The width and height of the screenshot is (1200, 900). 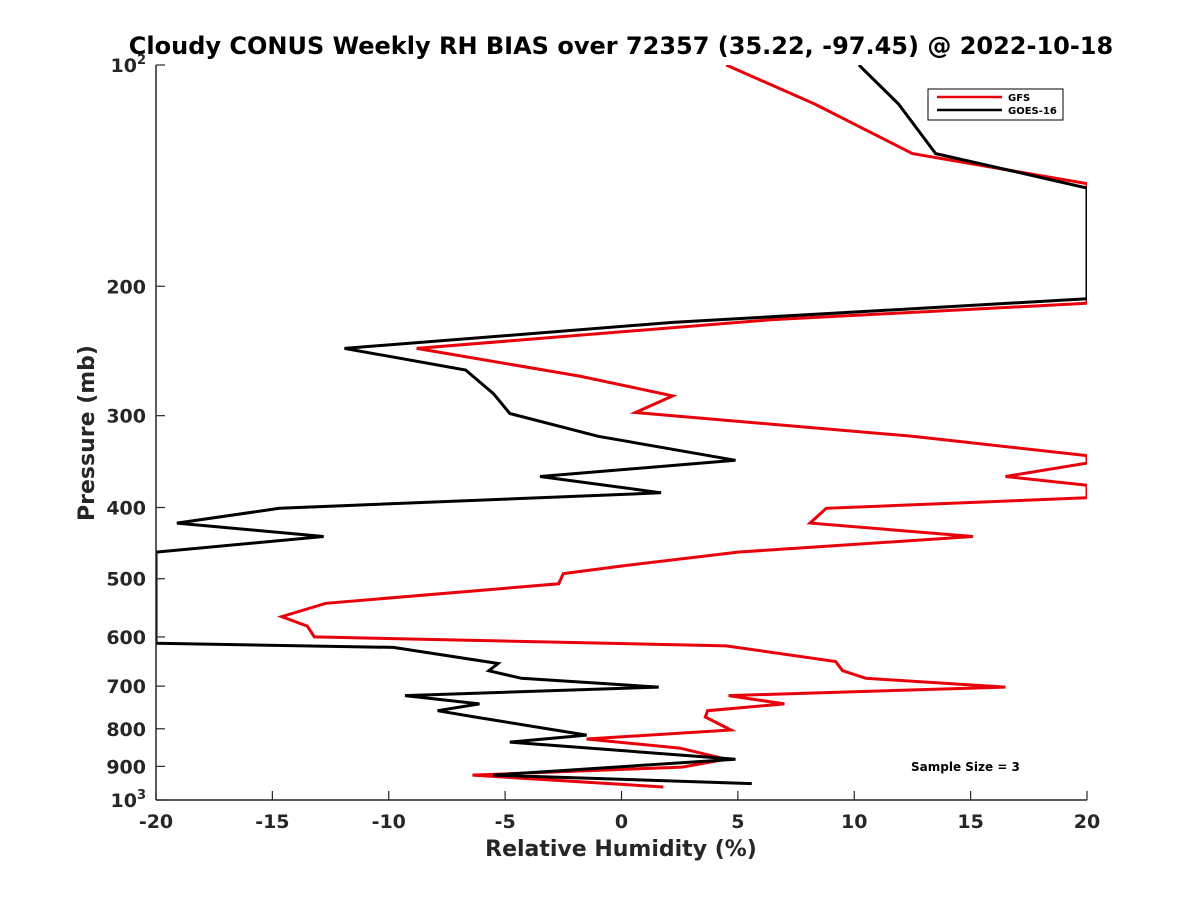 I want to click on x-axis-ticks: -20 -15 -10 -5 0 5 10 15 20, so click(x=619, y=812).